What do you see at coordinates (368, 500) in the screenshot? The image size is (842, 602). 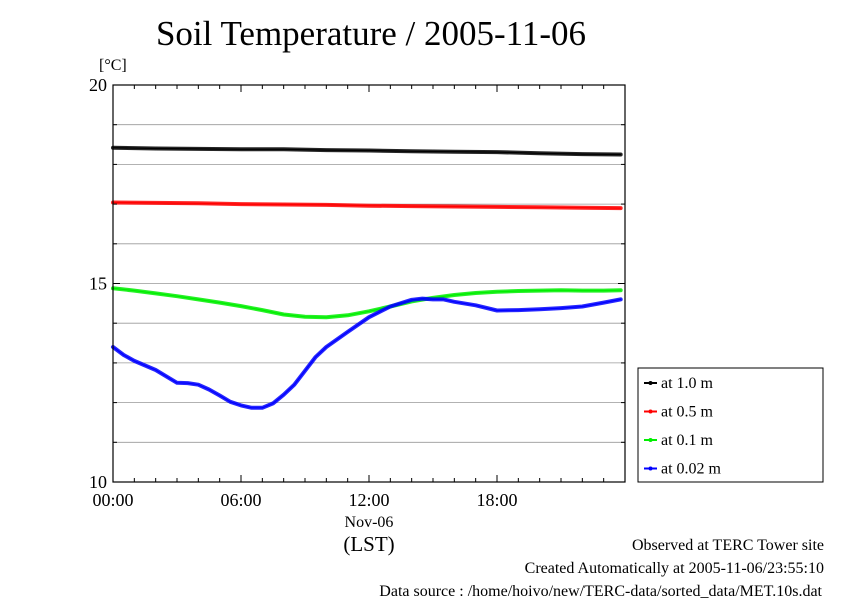 I see `x-tick-label: 12:00` at bounding box center [368, 500].